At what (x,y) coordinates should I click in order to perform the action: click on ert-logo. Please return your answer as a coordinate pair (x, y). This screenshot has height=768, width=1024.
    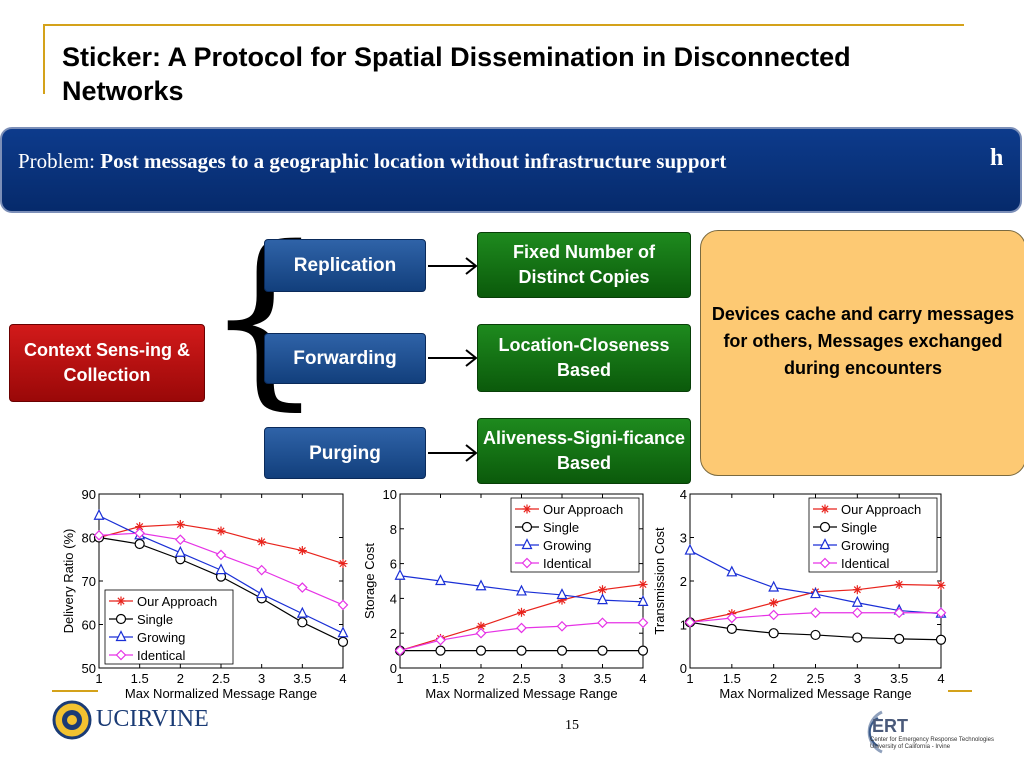
    Looking at the image, I should click on (868, 733).